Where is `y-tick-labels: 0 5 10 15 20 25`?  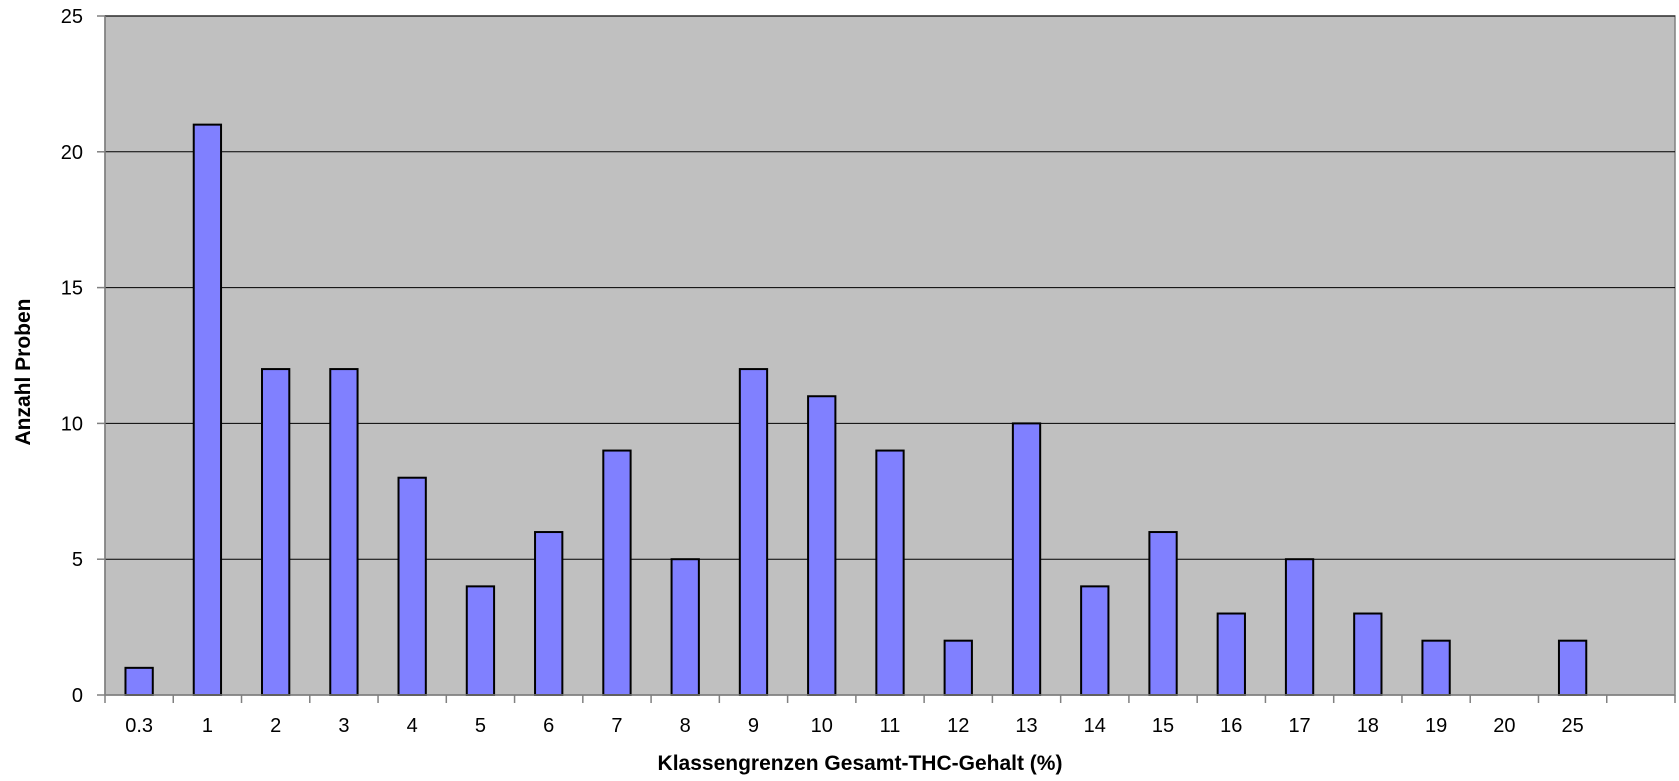 y-tick-labels: 0 5 10 15 20 25 is located at coordinates (72, 356).